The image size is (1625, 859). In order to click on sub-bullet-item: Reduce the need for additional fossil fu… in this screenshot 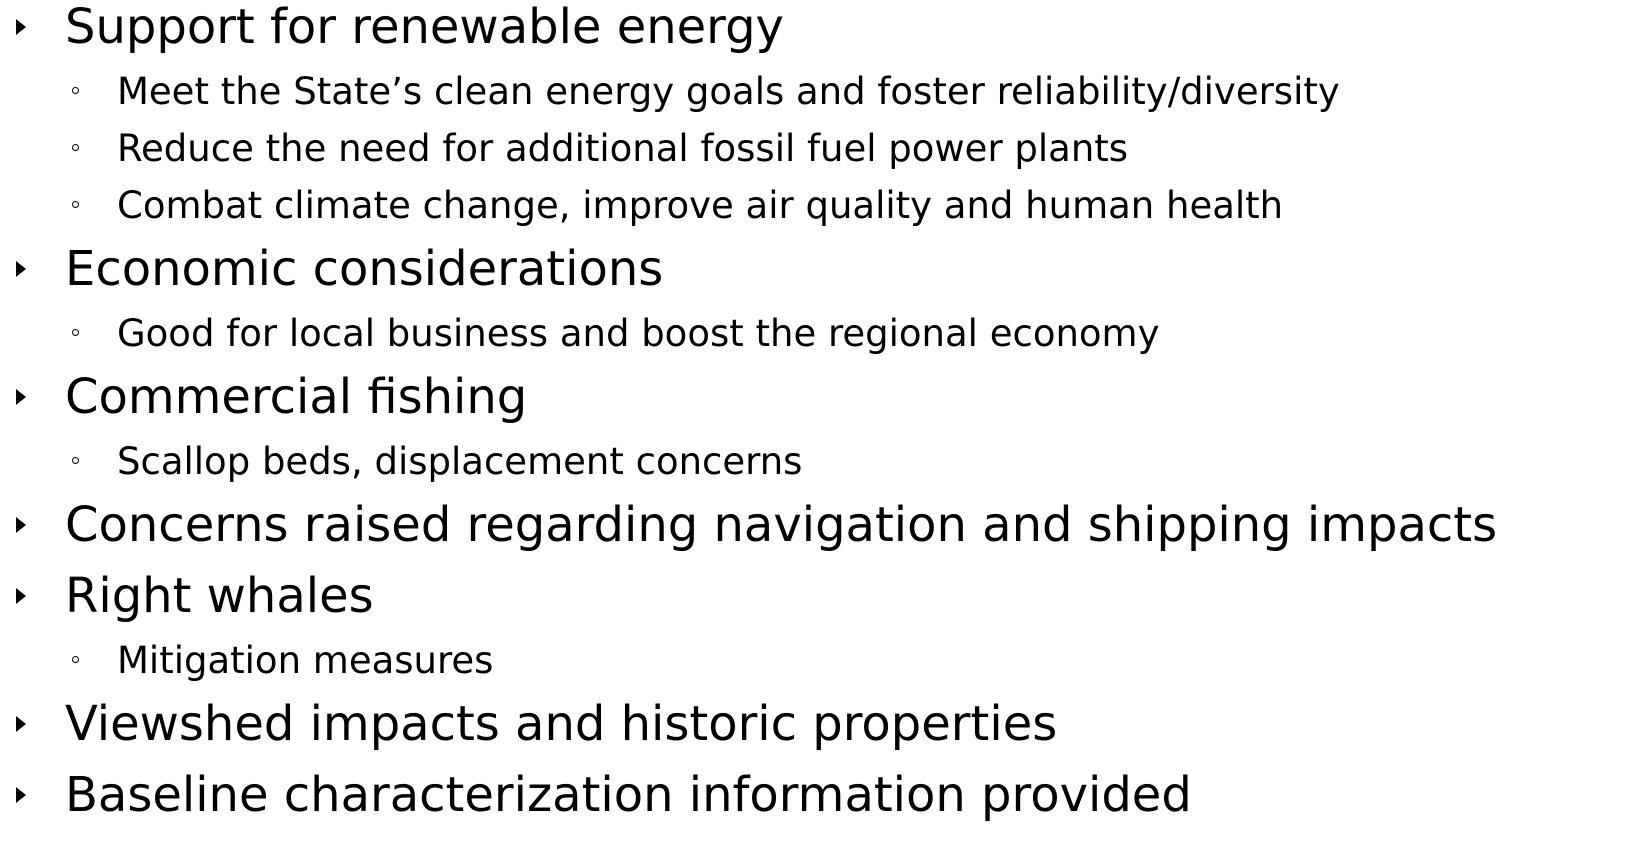, I will do `click(812, 148)`.